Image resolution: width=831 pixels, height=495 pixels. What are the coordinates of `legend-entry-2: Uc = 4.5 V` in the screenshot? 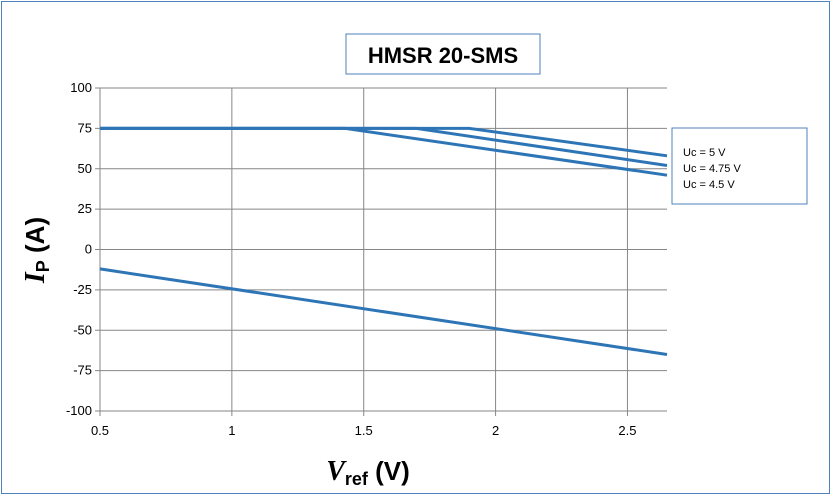 It's located at (709, 185).